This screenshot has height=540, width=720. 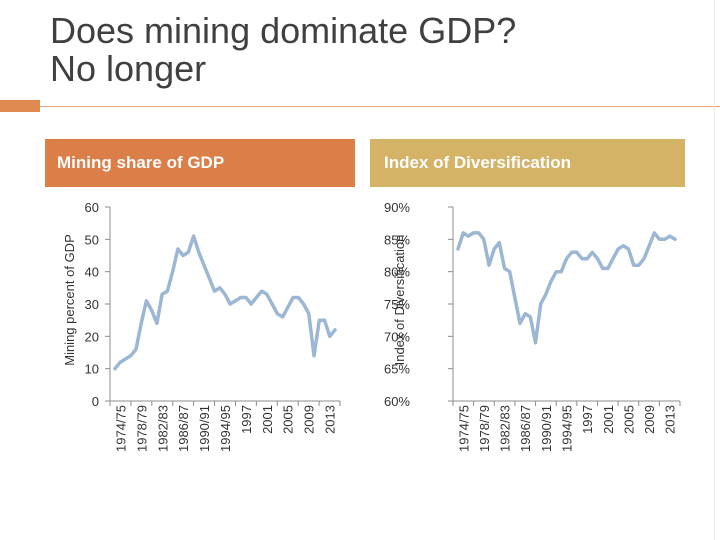 I want to click on slide-edge-line, so click(x=714, y=270).